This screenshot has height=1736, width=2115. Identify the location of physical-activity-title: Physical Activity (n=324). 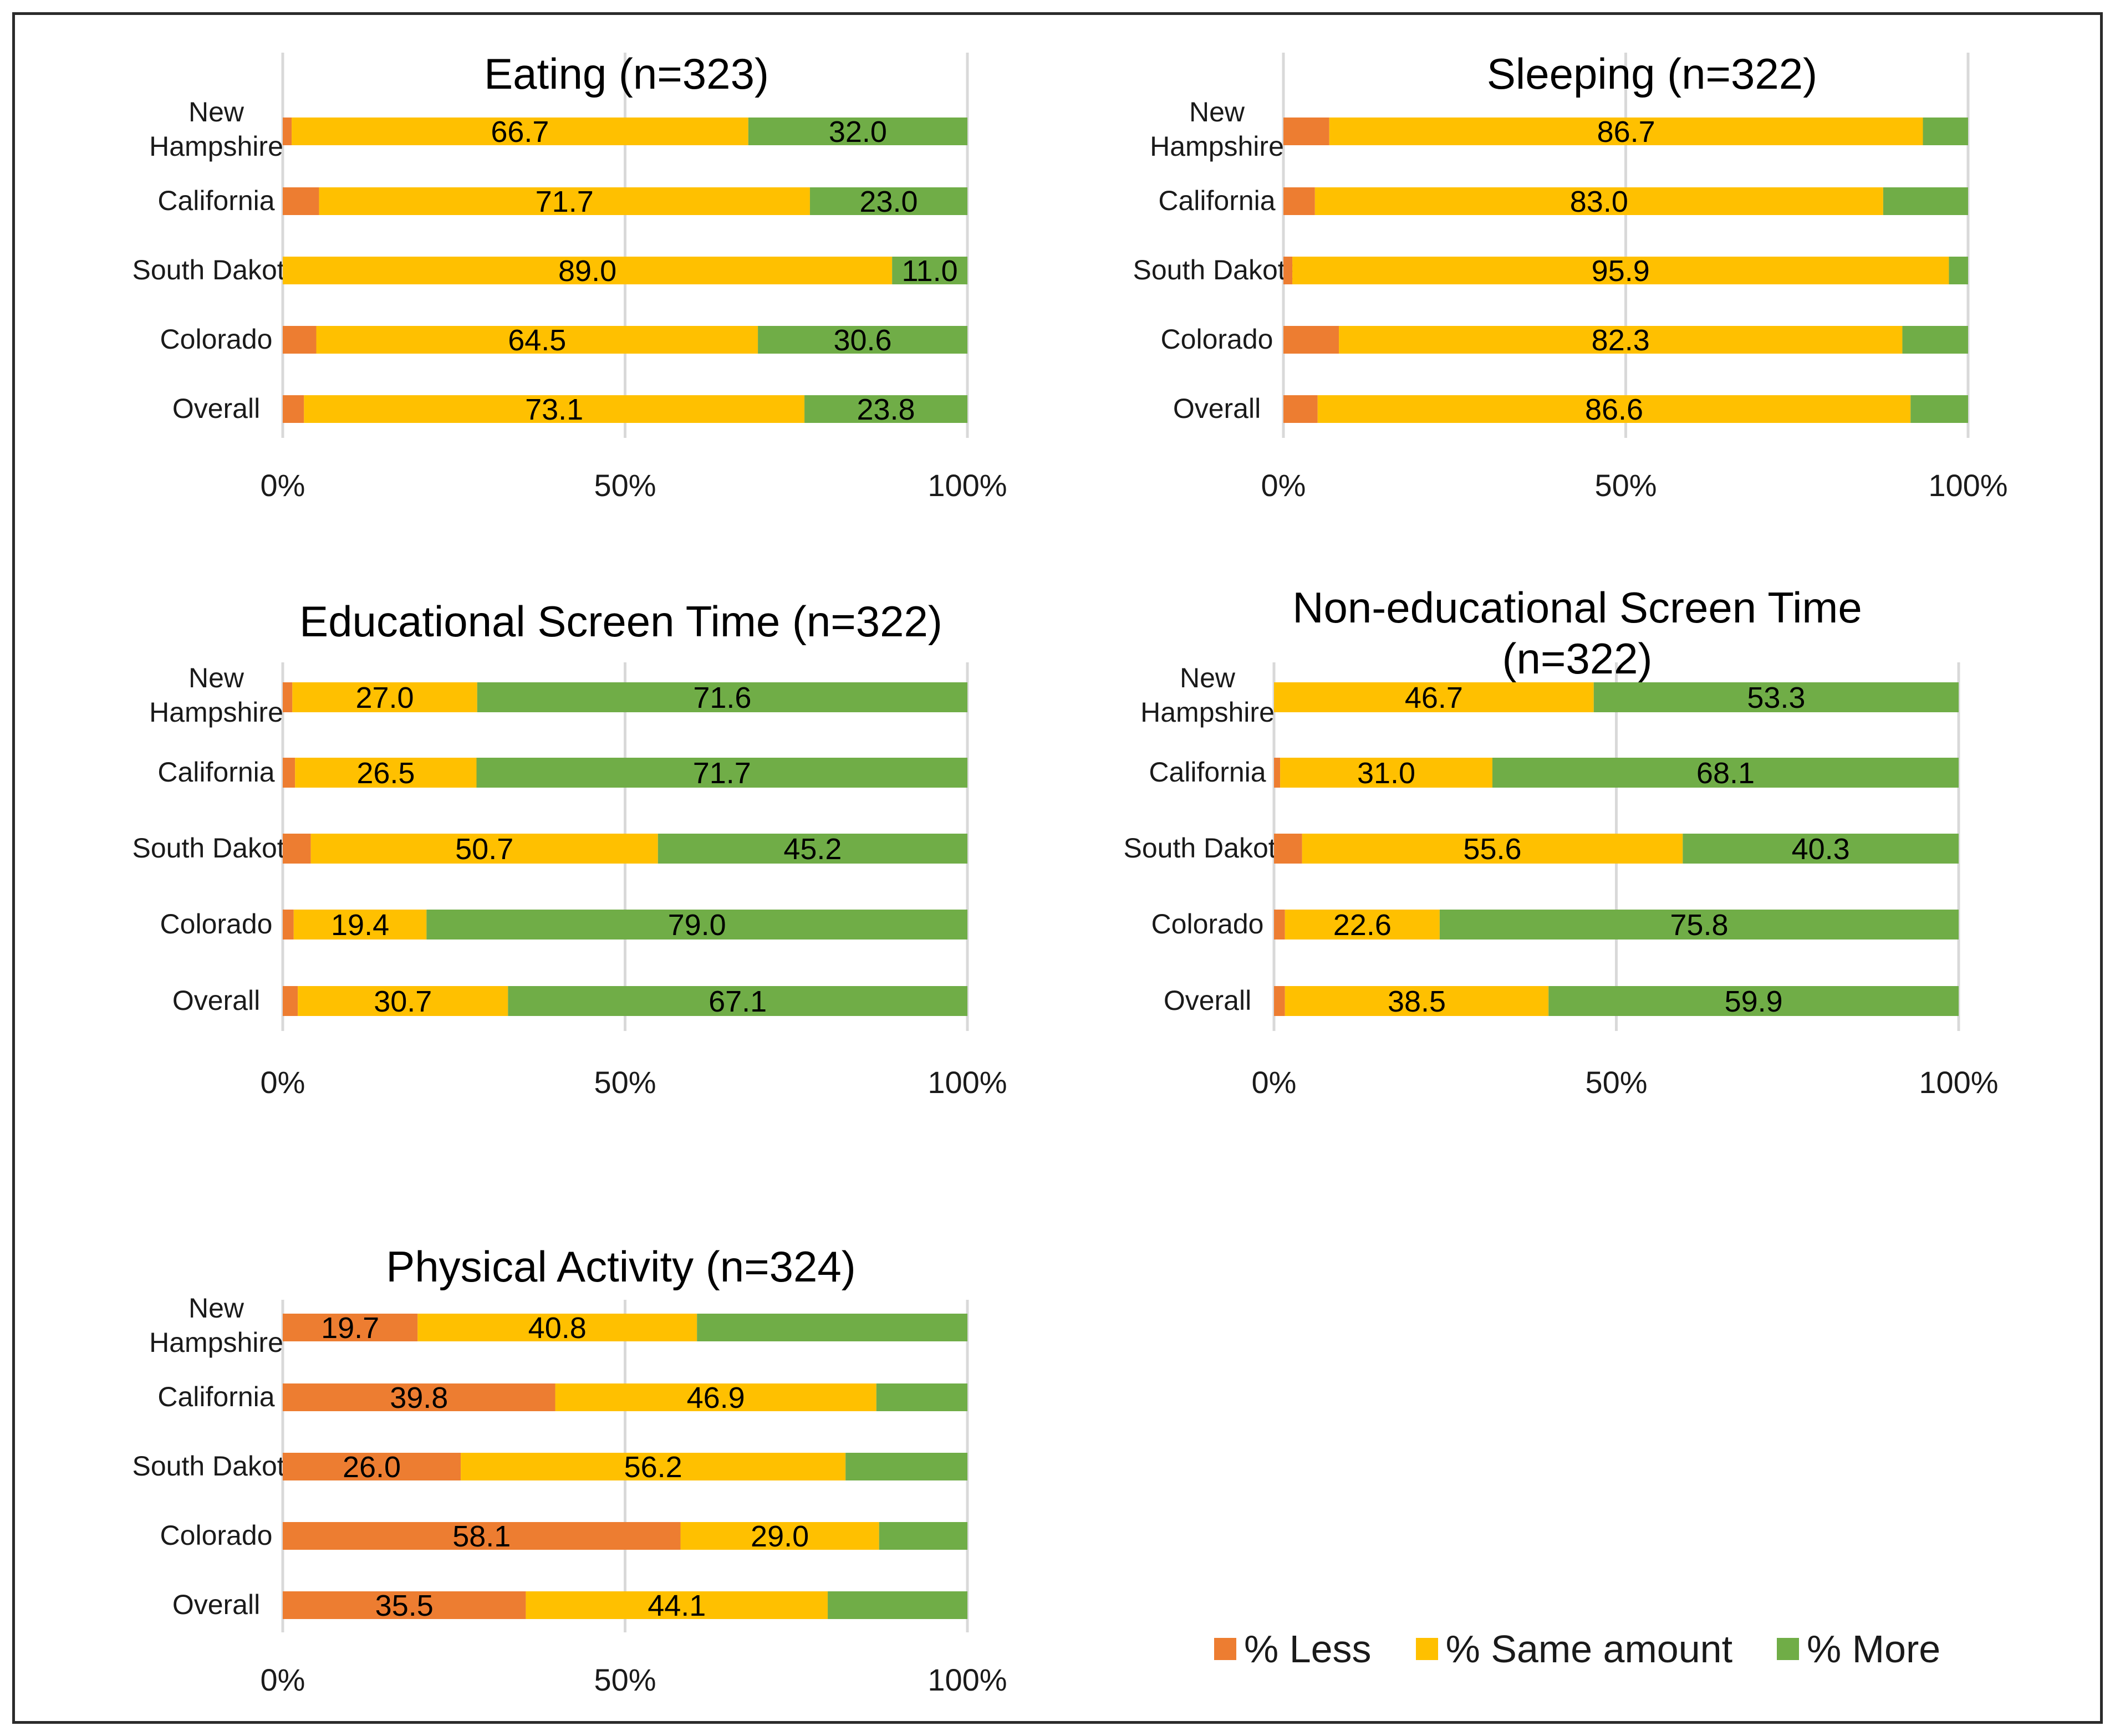
(621, 1266).